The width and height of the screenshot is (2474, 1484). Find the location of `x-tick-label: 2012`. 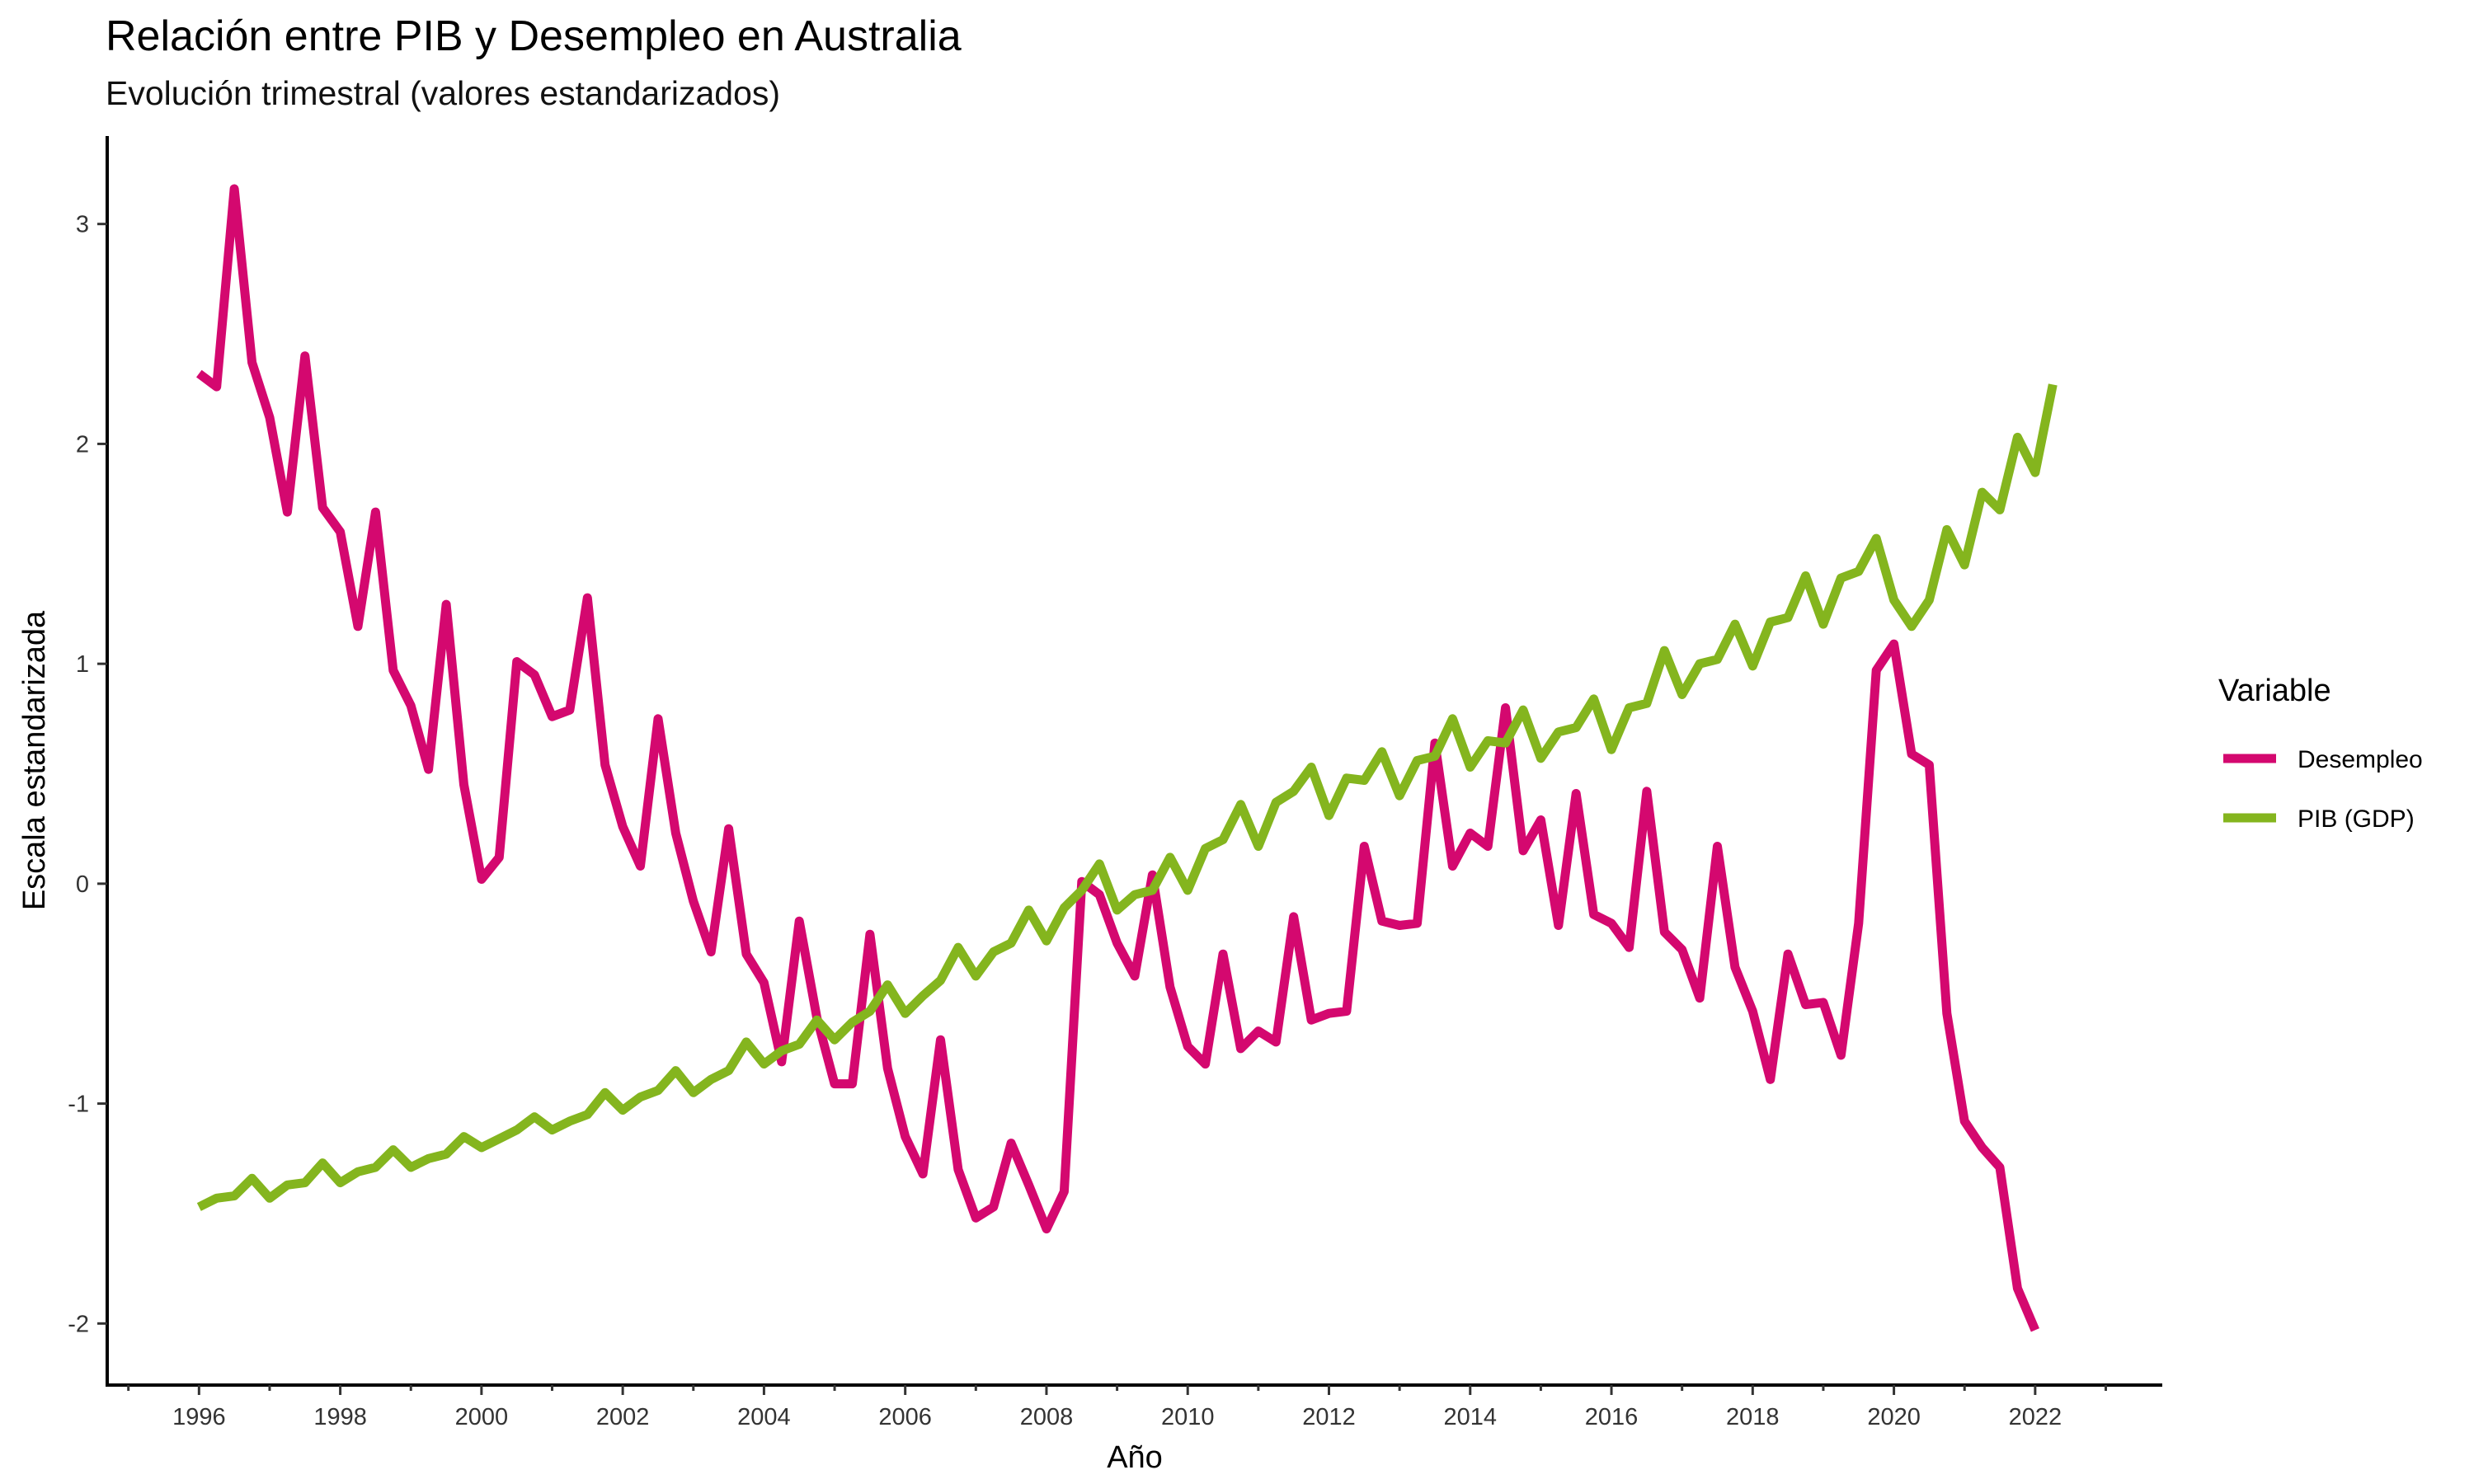

x-tick-label: 2012 is located at coordinates (1329, 1417).